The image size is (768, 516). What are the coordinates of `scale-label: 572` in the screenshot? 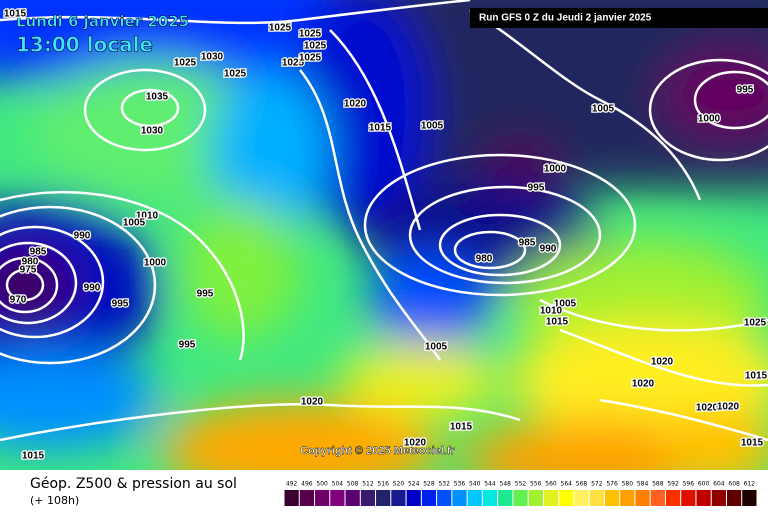 It's located at (597, 484).